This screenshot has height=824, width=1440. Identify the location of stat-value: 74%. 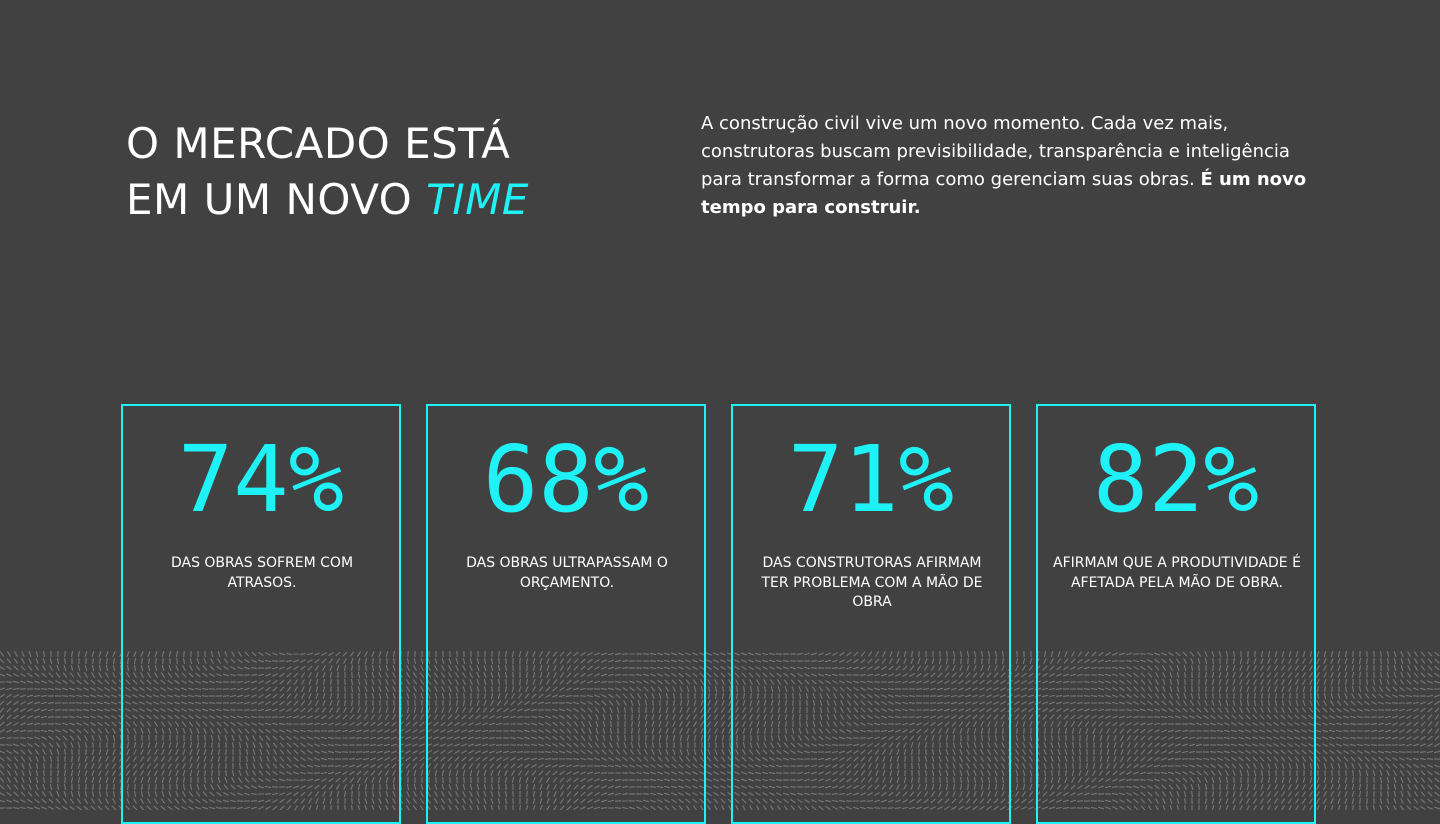
(261, 479).